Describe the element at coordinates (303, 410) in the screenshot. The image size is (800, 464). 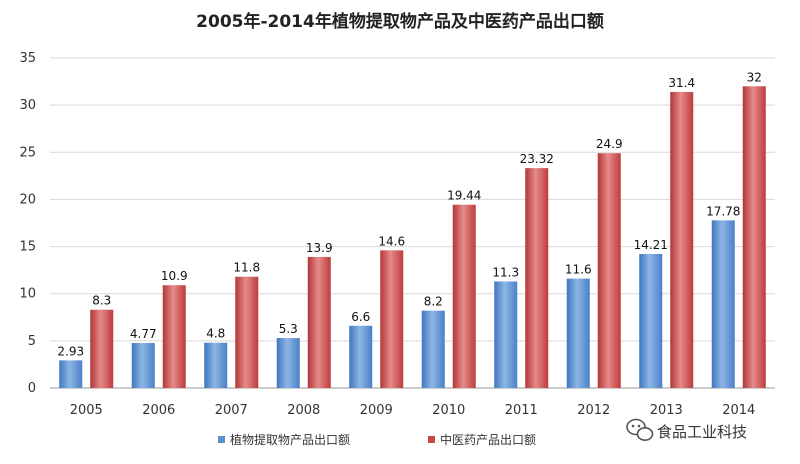
I see `x-tick-label: 2008` at that location.